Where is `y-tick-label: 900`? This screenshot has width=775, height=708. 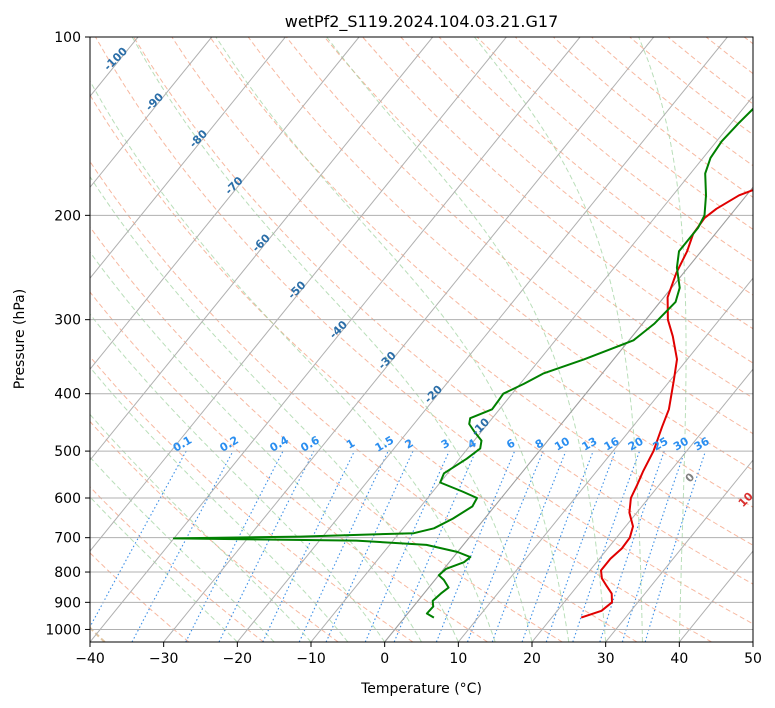
y-tick-label: 900 is located at coordinates (67, 603).